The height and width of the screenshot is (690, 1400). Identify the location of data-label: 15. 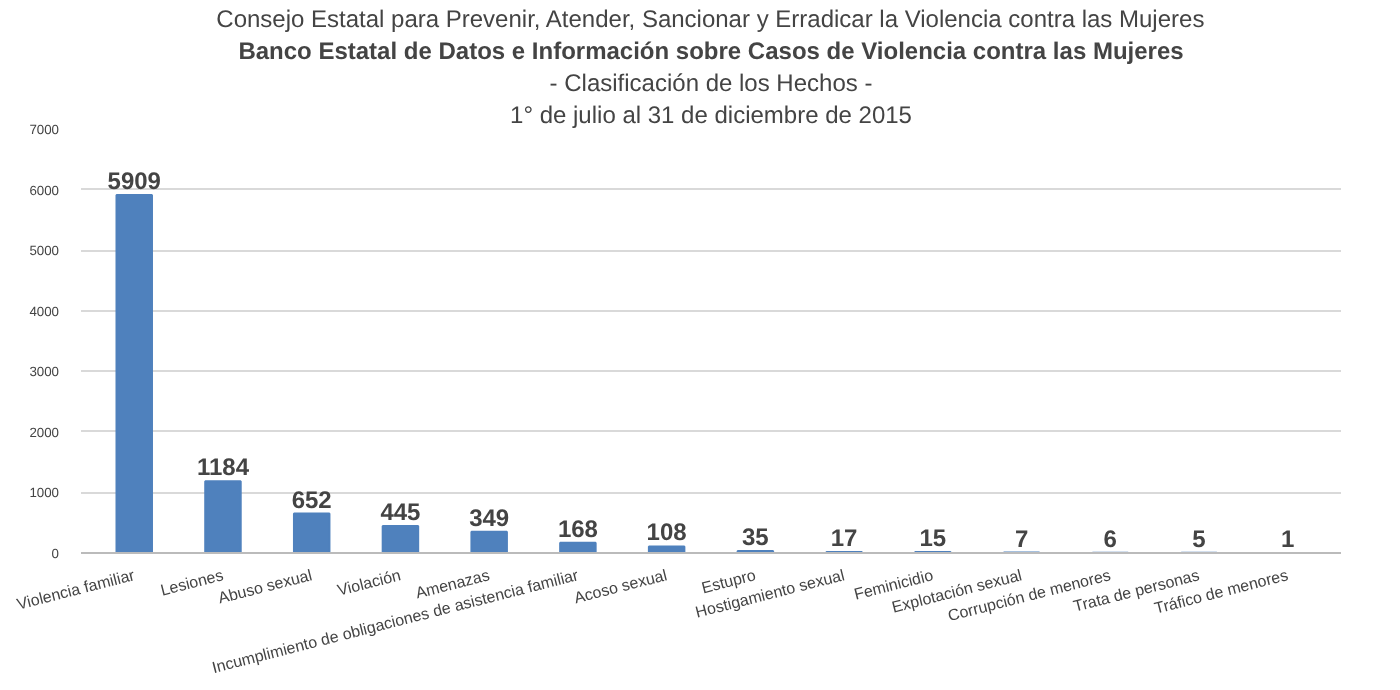
(933, 538).